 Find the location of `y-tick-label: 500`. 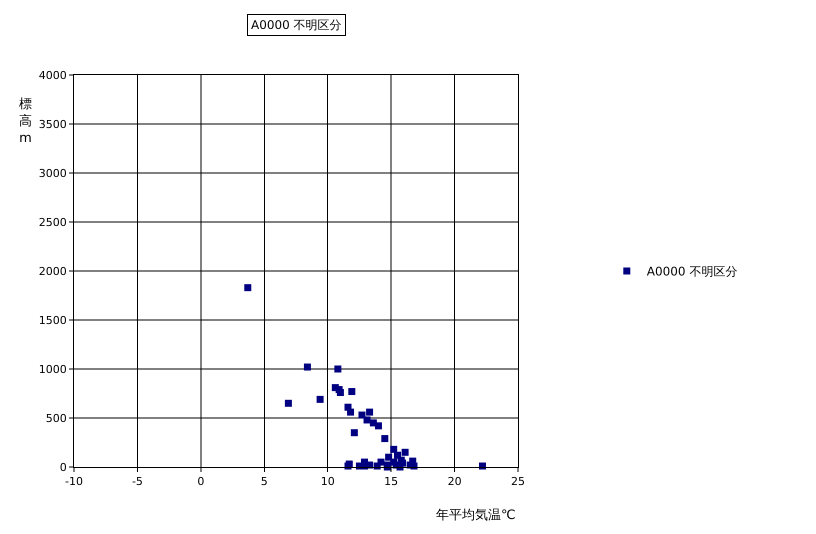

y-tick-label: 500 is located at coordinates (56, 418).